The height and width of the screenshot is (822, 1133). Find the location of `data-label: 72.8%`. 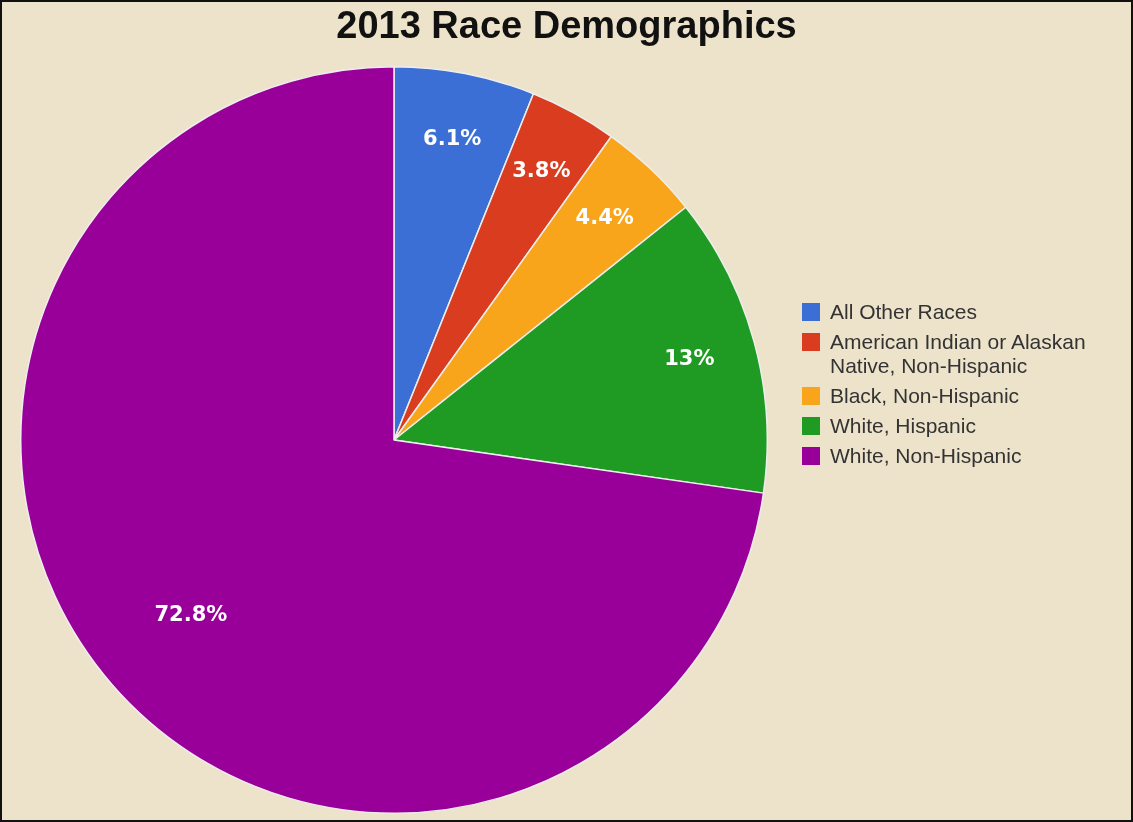

data-label: 72.8% is located at coordinates (191, 614).